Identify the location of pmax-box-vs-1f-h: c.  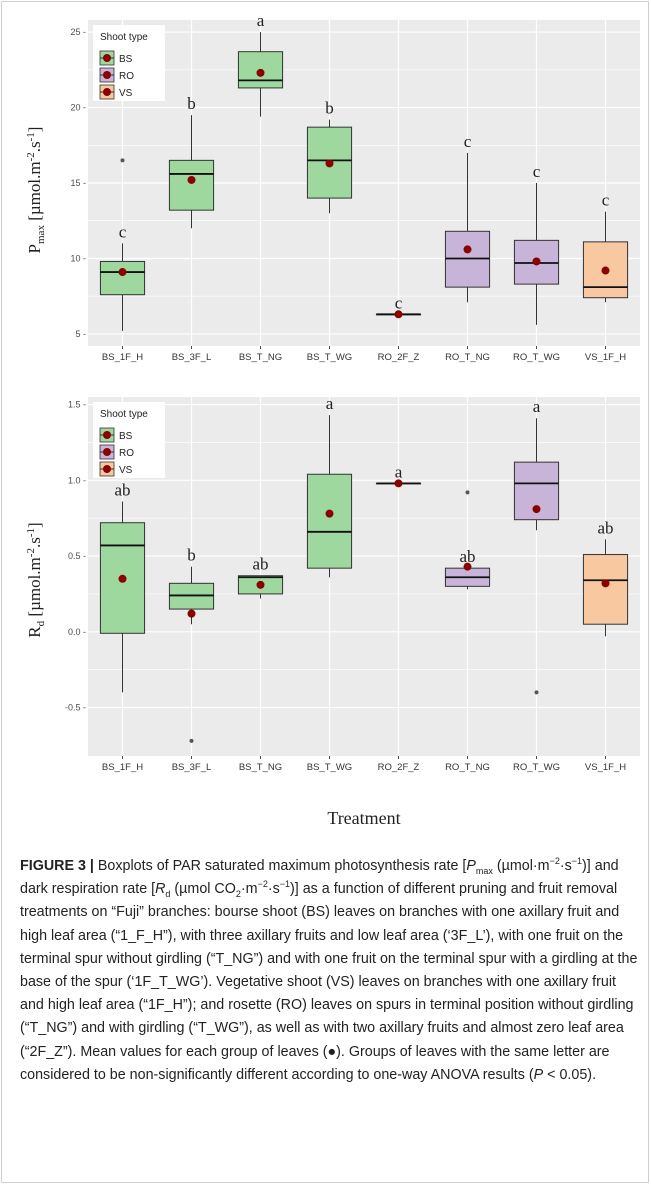
(605, 247).